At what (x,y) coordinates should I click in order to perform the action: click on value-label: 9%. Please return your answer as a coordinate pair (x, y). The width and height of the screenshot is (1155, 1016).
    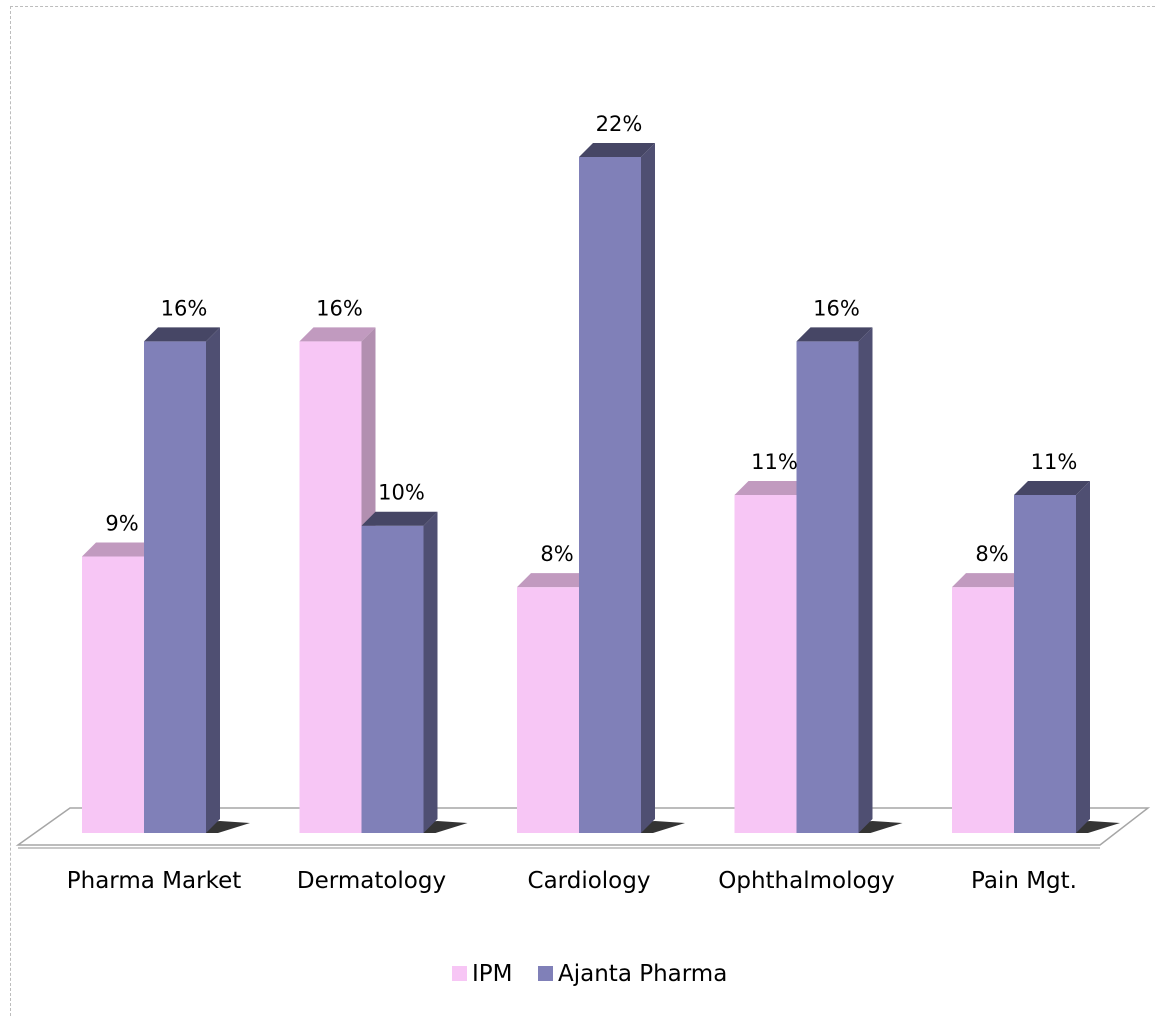
    Looking at the image, I should click on (121, 523).